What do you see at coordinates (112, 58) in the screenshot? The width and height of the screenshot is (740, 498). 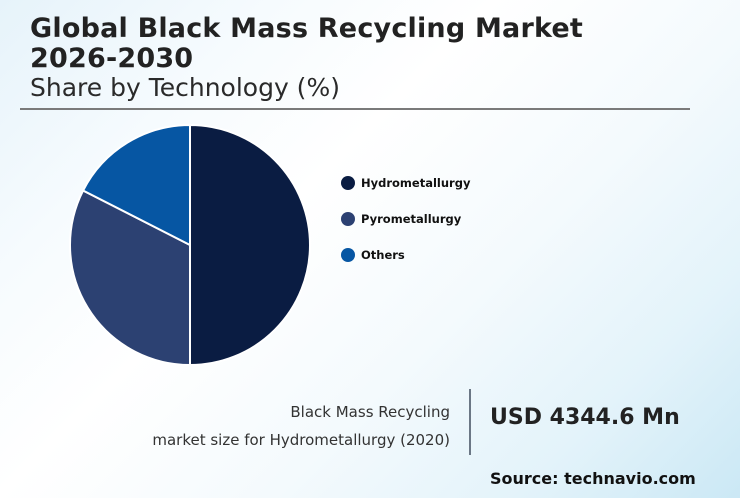 I see `chart-title-line2: 2026-2030` at bounding box center [112, 58].